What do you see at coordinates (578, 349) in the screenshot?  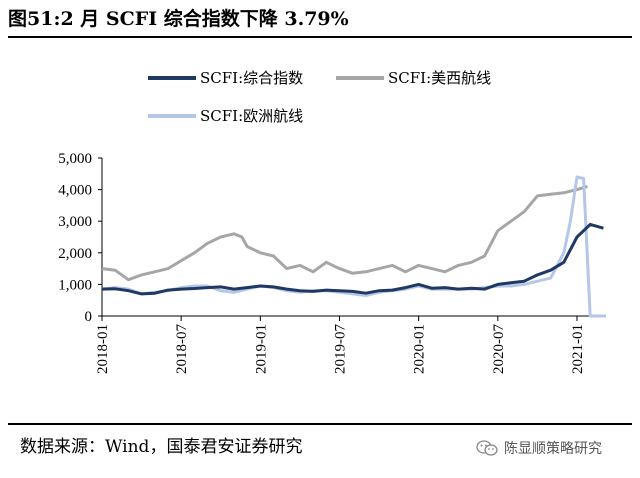 I see `x-tick-label: 2021-01` at bounding box center [578, 349].